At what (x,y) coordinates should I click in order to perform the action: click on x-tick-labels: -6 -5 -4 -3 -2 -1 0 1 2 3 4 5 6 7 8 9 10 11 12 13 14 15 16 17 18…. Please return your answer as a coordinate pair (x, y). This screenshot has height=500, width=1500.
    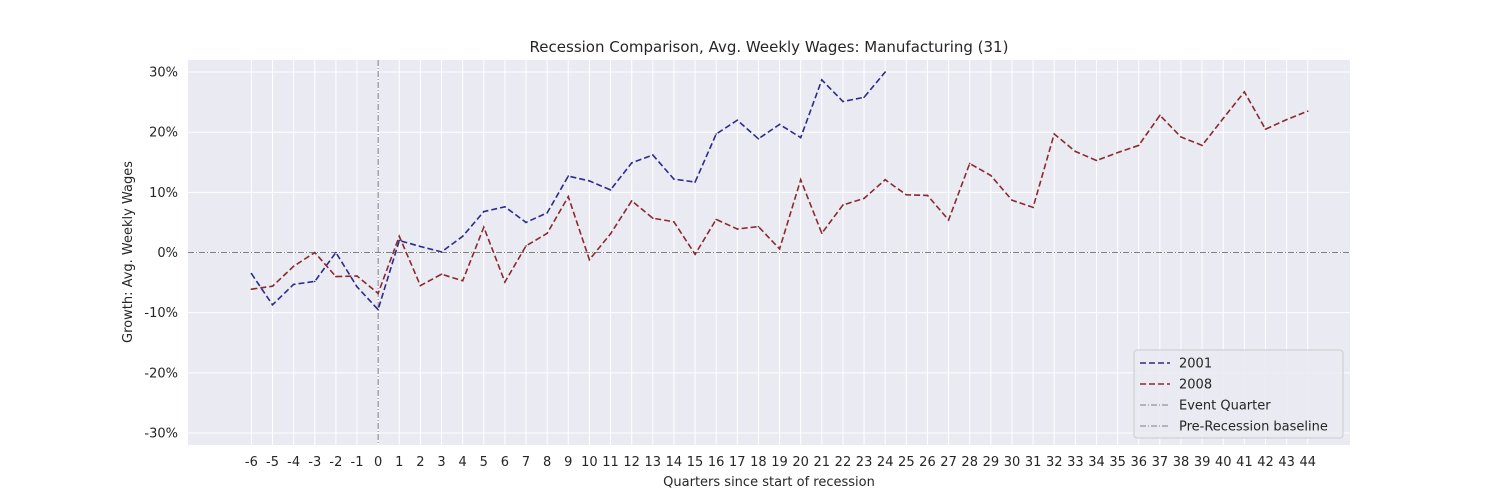
    Looking at the image, I should click on (780, 462).